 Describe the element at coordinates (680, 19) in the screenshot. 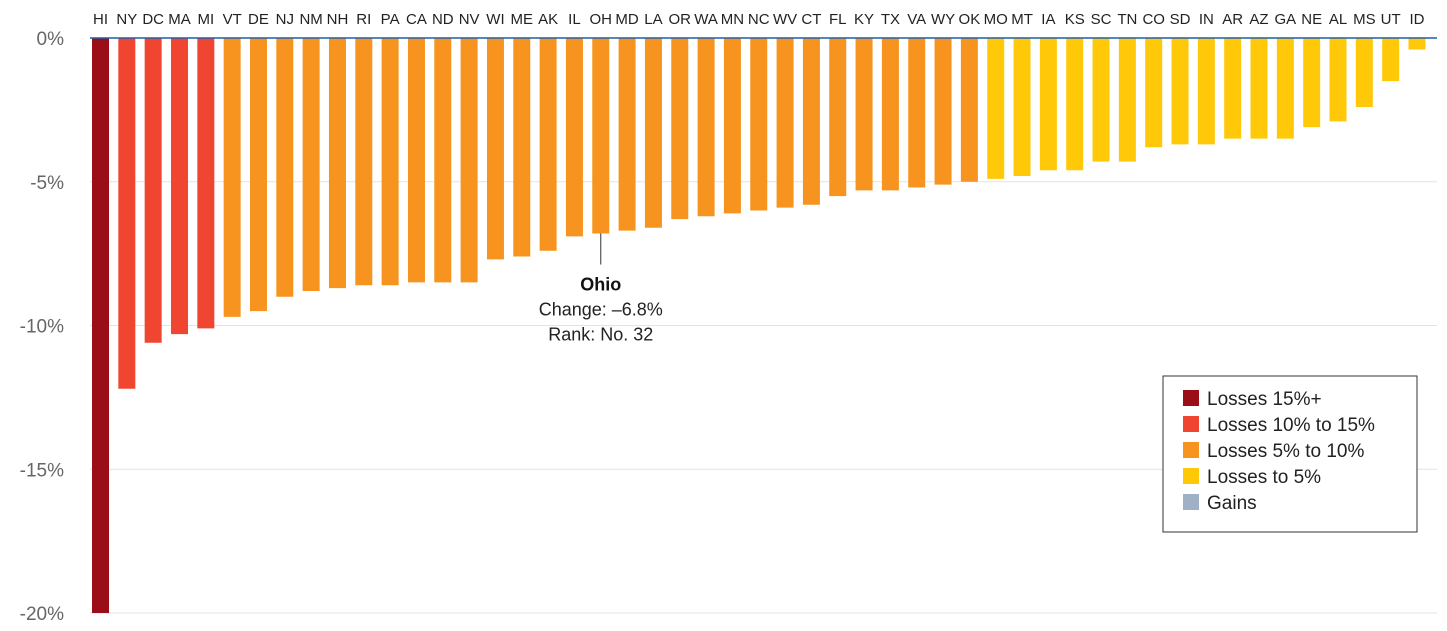

I see `category-label-or: OR` at that location.